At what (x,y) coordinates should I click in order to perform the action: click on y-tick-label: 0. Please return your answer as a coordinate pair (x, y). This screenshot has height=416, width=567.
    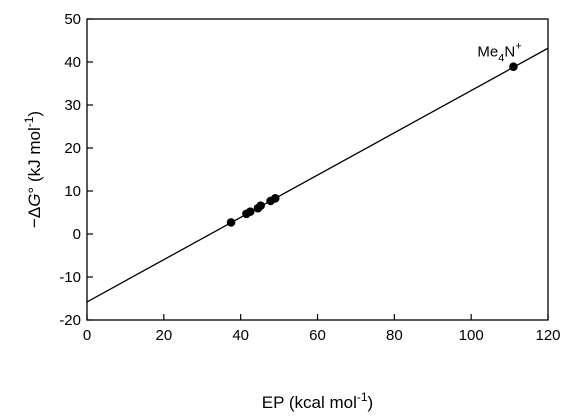
    Looking at the image, I should click on (77, 234).